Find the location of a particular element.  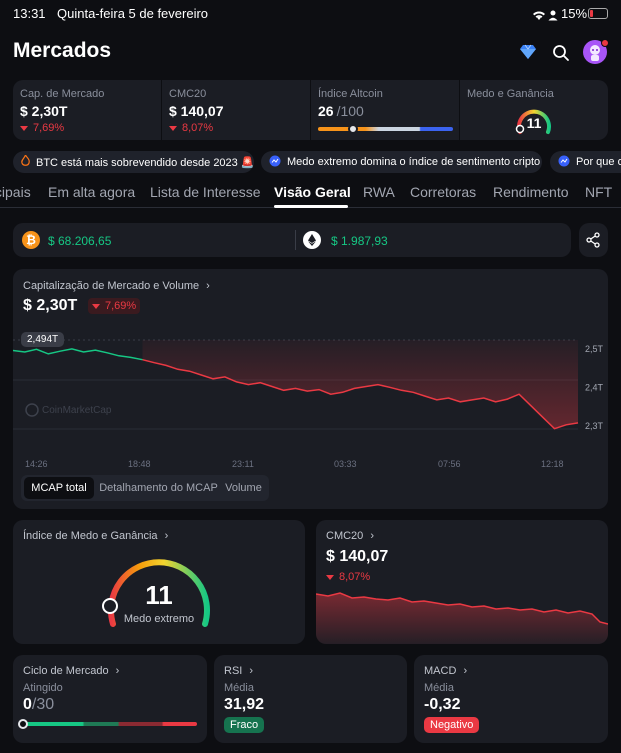

chart-change: 7,69% is located at coordinates (121, 306).